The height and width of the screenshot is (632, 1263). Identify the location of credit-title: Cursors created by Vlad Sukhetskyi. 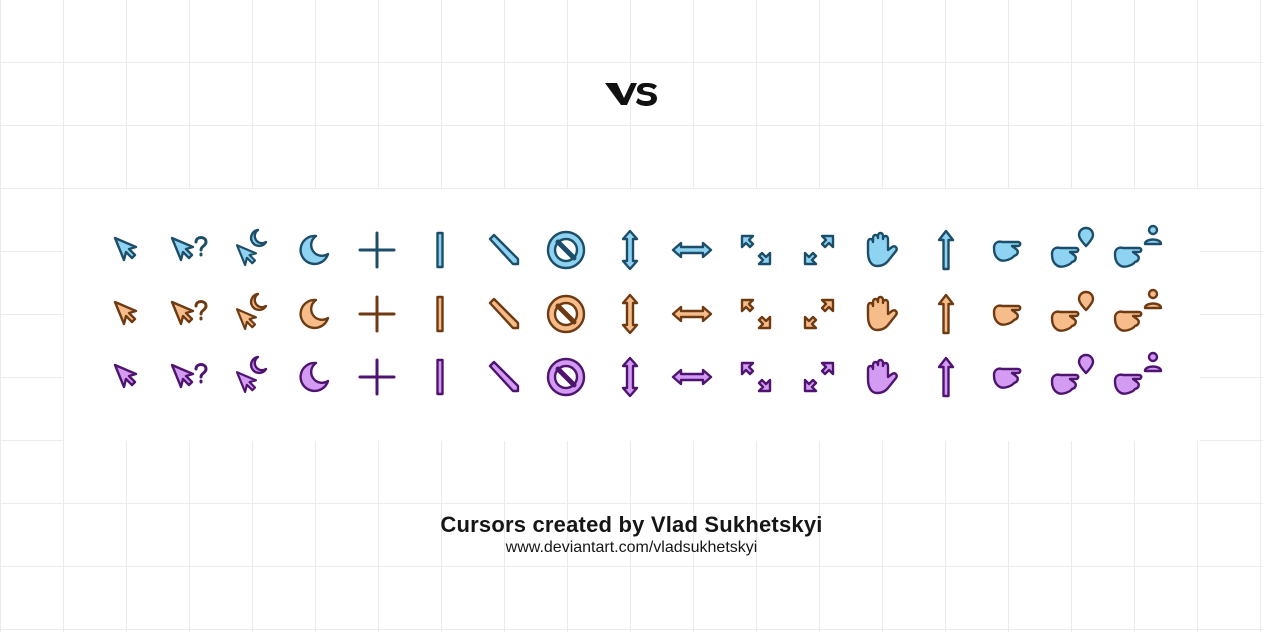
(631, 524).